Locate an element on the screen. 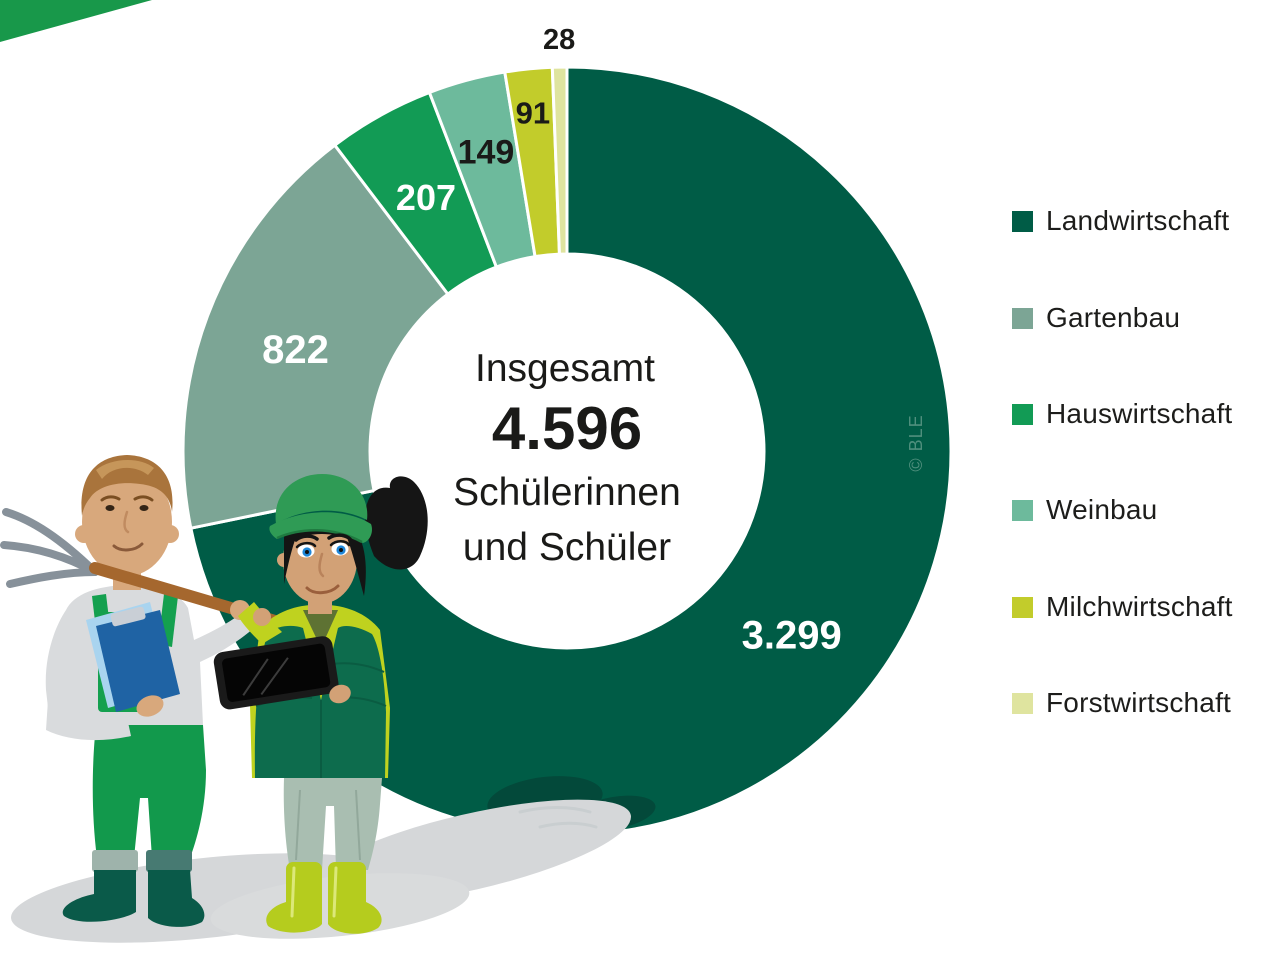 The image size is (1280, 960). corner-ribbon is located at coordinates (76, 21).